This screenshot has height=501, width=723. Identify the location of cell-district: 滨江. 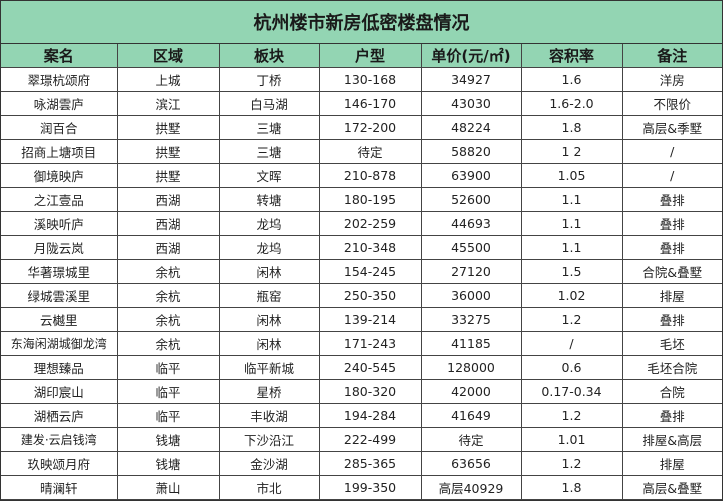
(168, 103).